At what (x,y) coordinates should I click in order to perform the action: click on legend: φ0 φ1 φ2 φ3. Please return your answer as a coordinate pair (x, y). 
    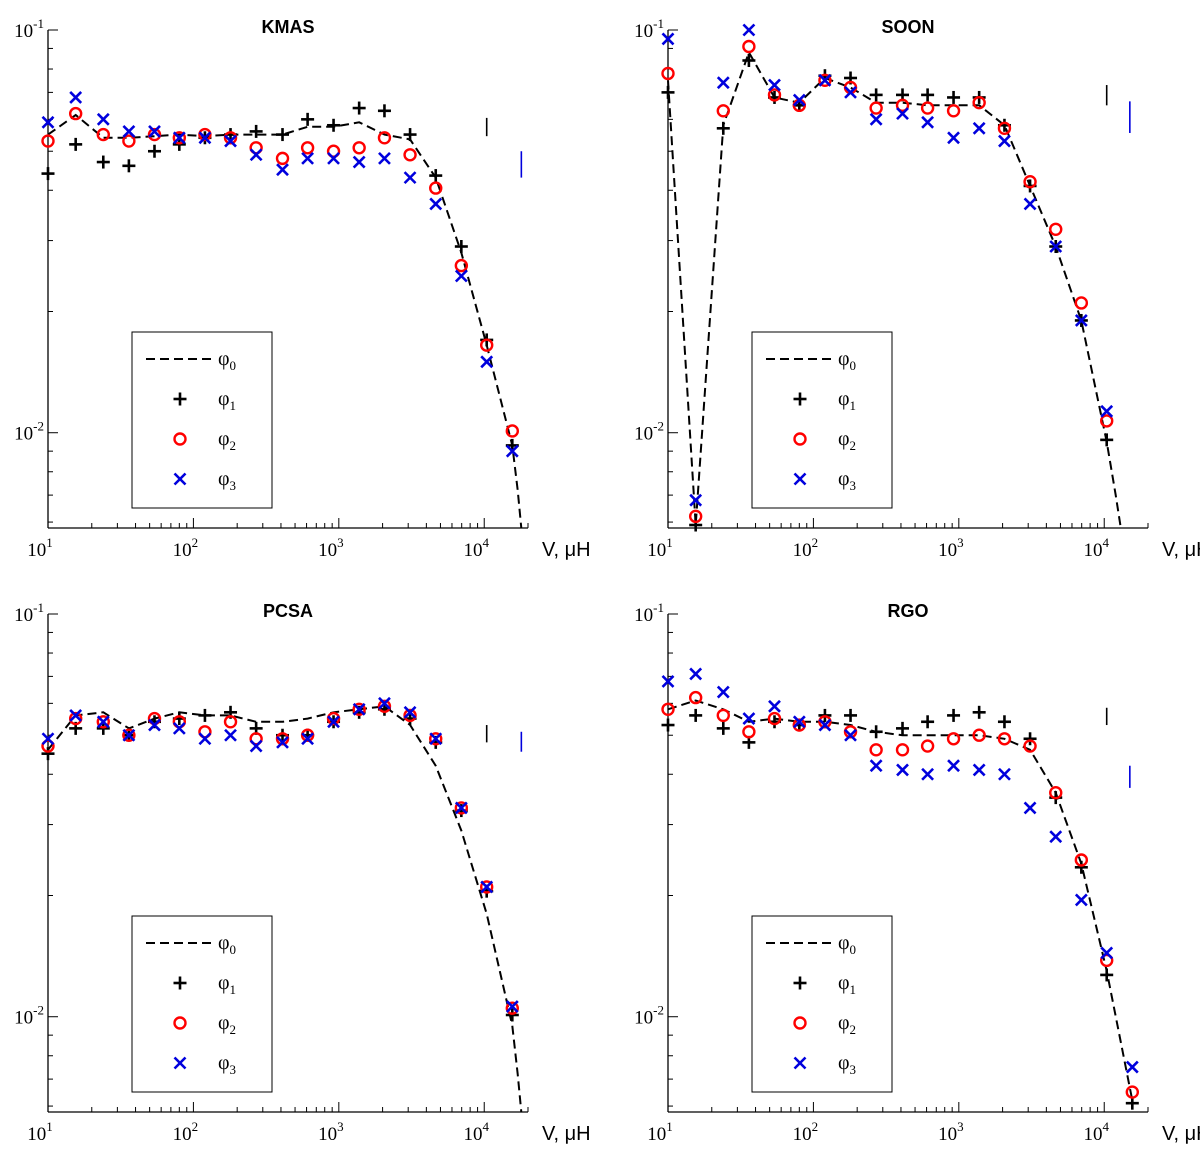
    Looking at the image, I should click on (822, 420).